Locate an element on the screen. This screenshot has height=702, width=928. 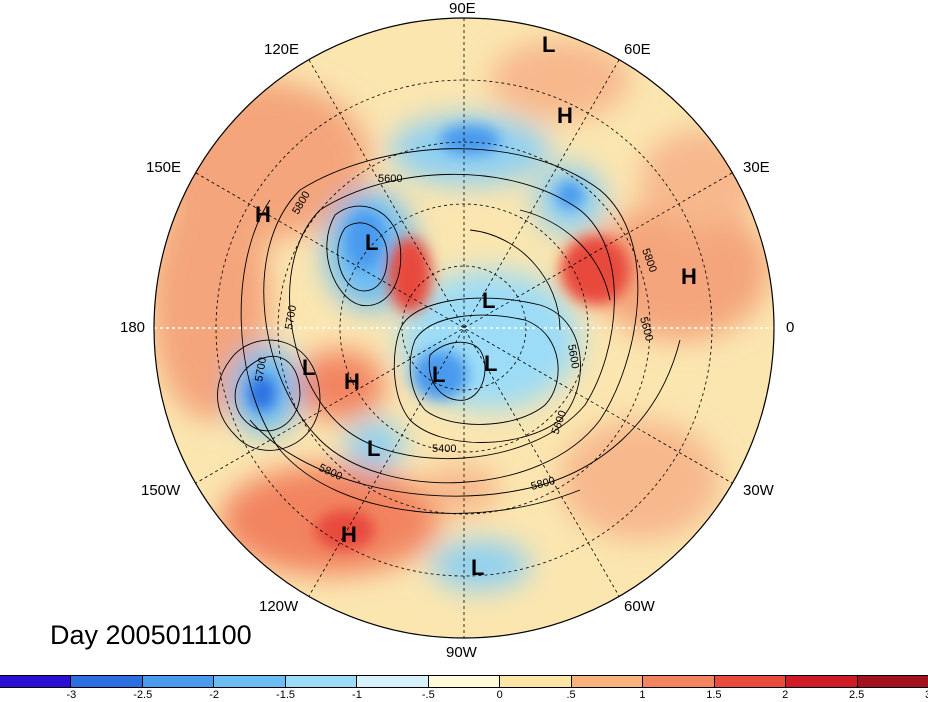
colorbar-tick-label: 0 is located at coordinates (499, 695).